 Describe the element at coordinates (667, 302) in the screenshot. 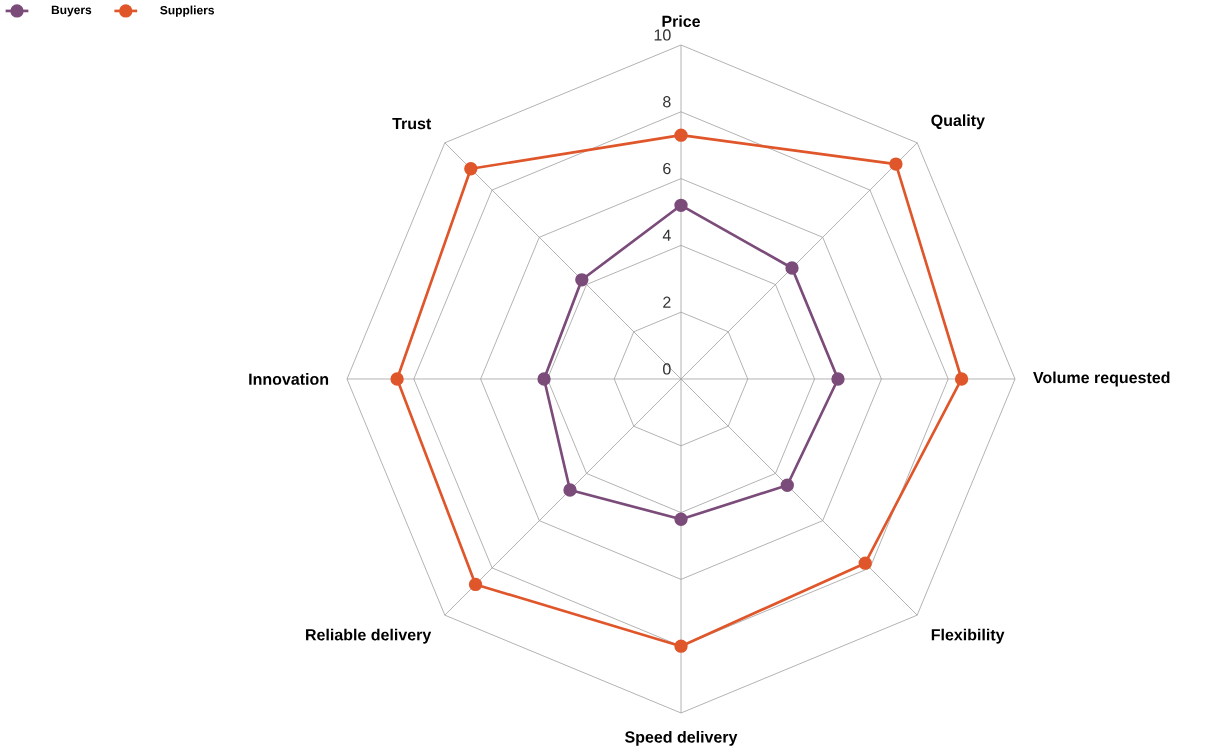

I see `y-tick-label: 2` at that location.